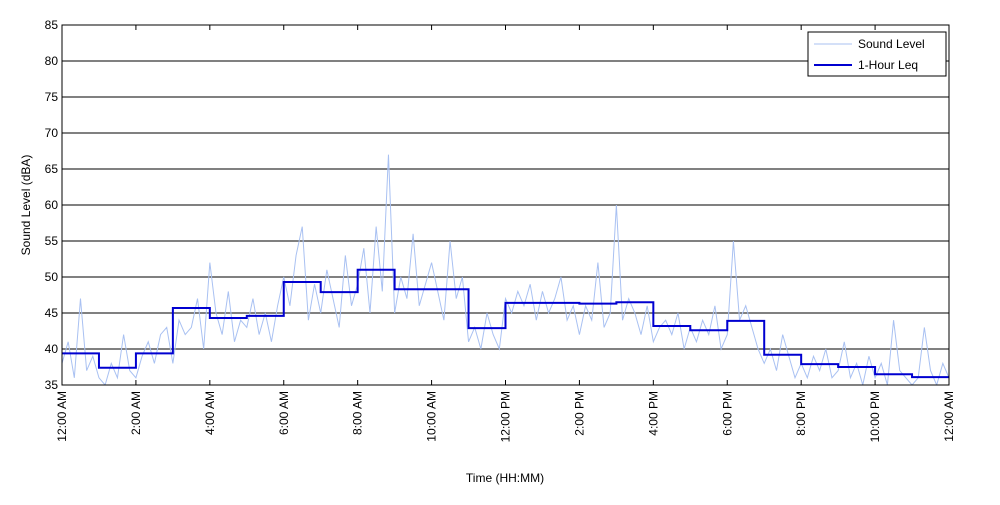  I want to click on x-axis-label: Time (HH:MM), so click(505, 478).